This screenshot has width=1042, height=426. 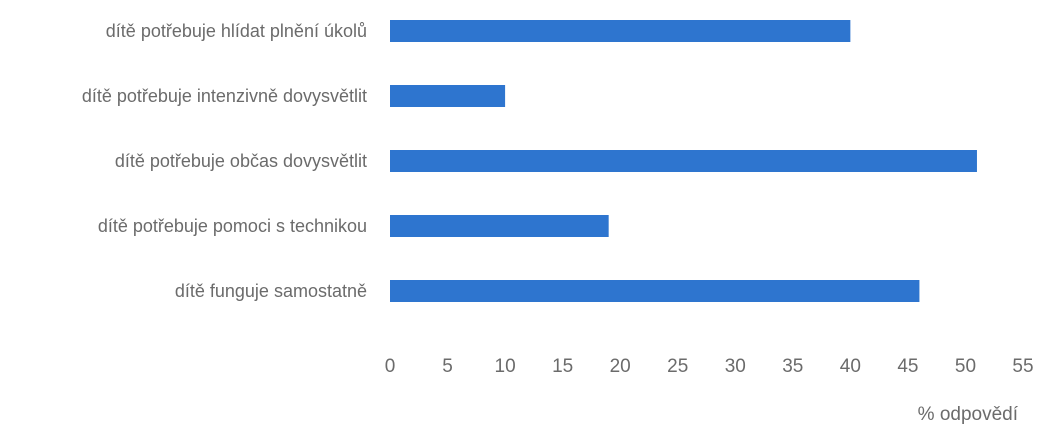 I want to click on x-axis-title: % odpovědí, so click(x=968, y=414).